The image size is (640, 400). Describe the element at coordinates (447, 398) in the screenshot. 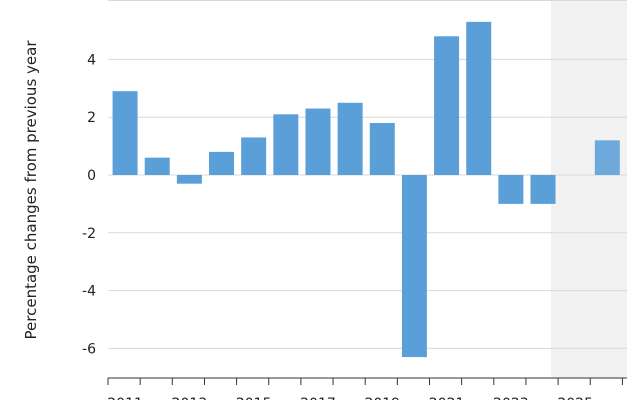

I see `x-tick-label: 2021` at that location.